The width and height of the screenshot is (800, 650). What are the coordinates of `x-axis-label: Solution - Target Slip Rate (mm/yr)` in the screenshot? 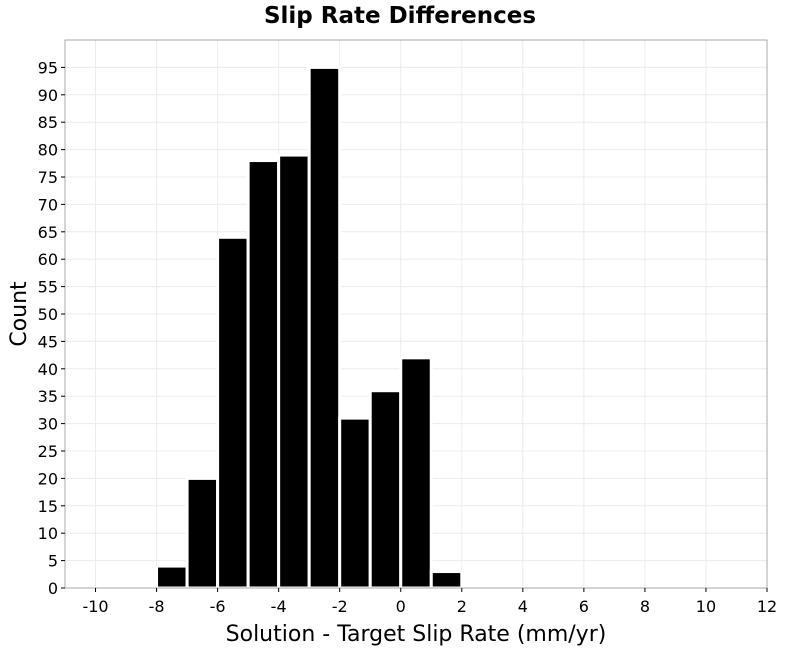 It's located at (416, 634).